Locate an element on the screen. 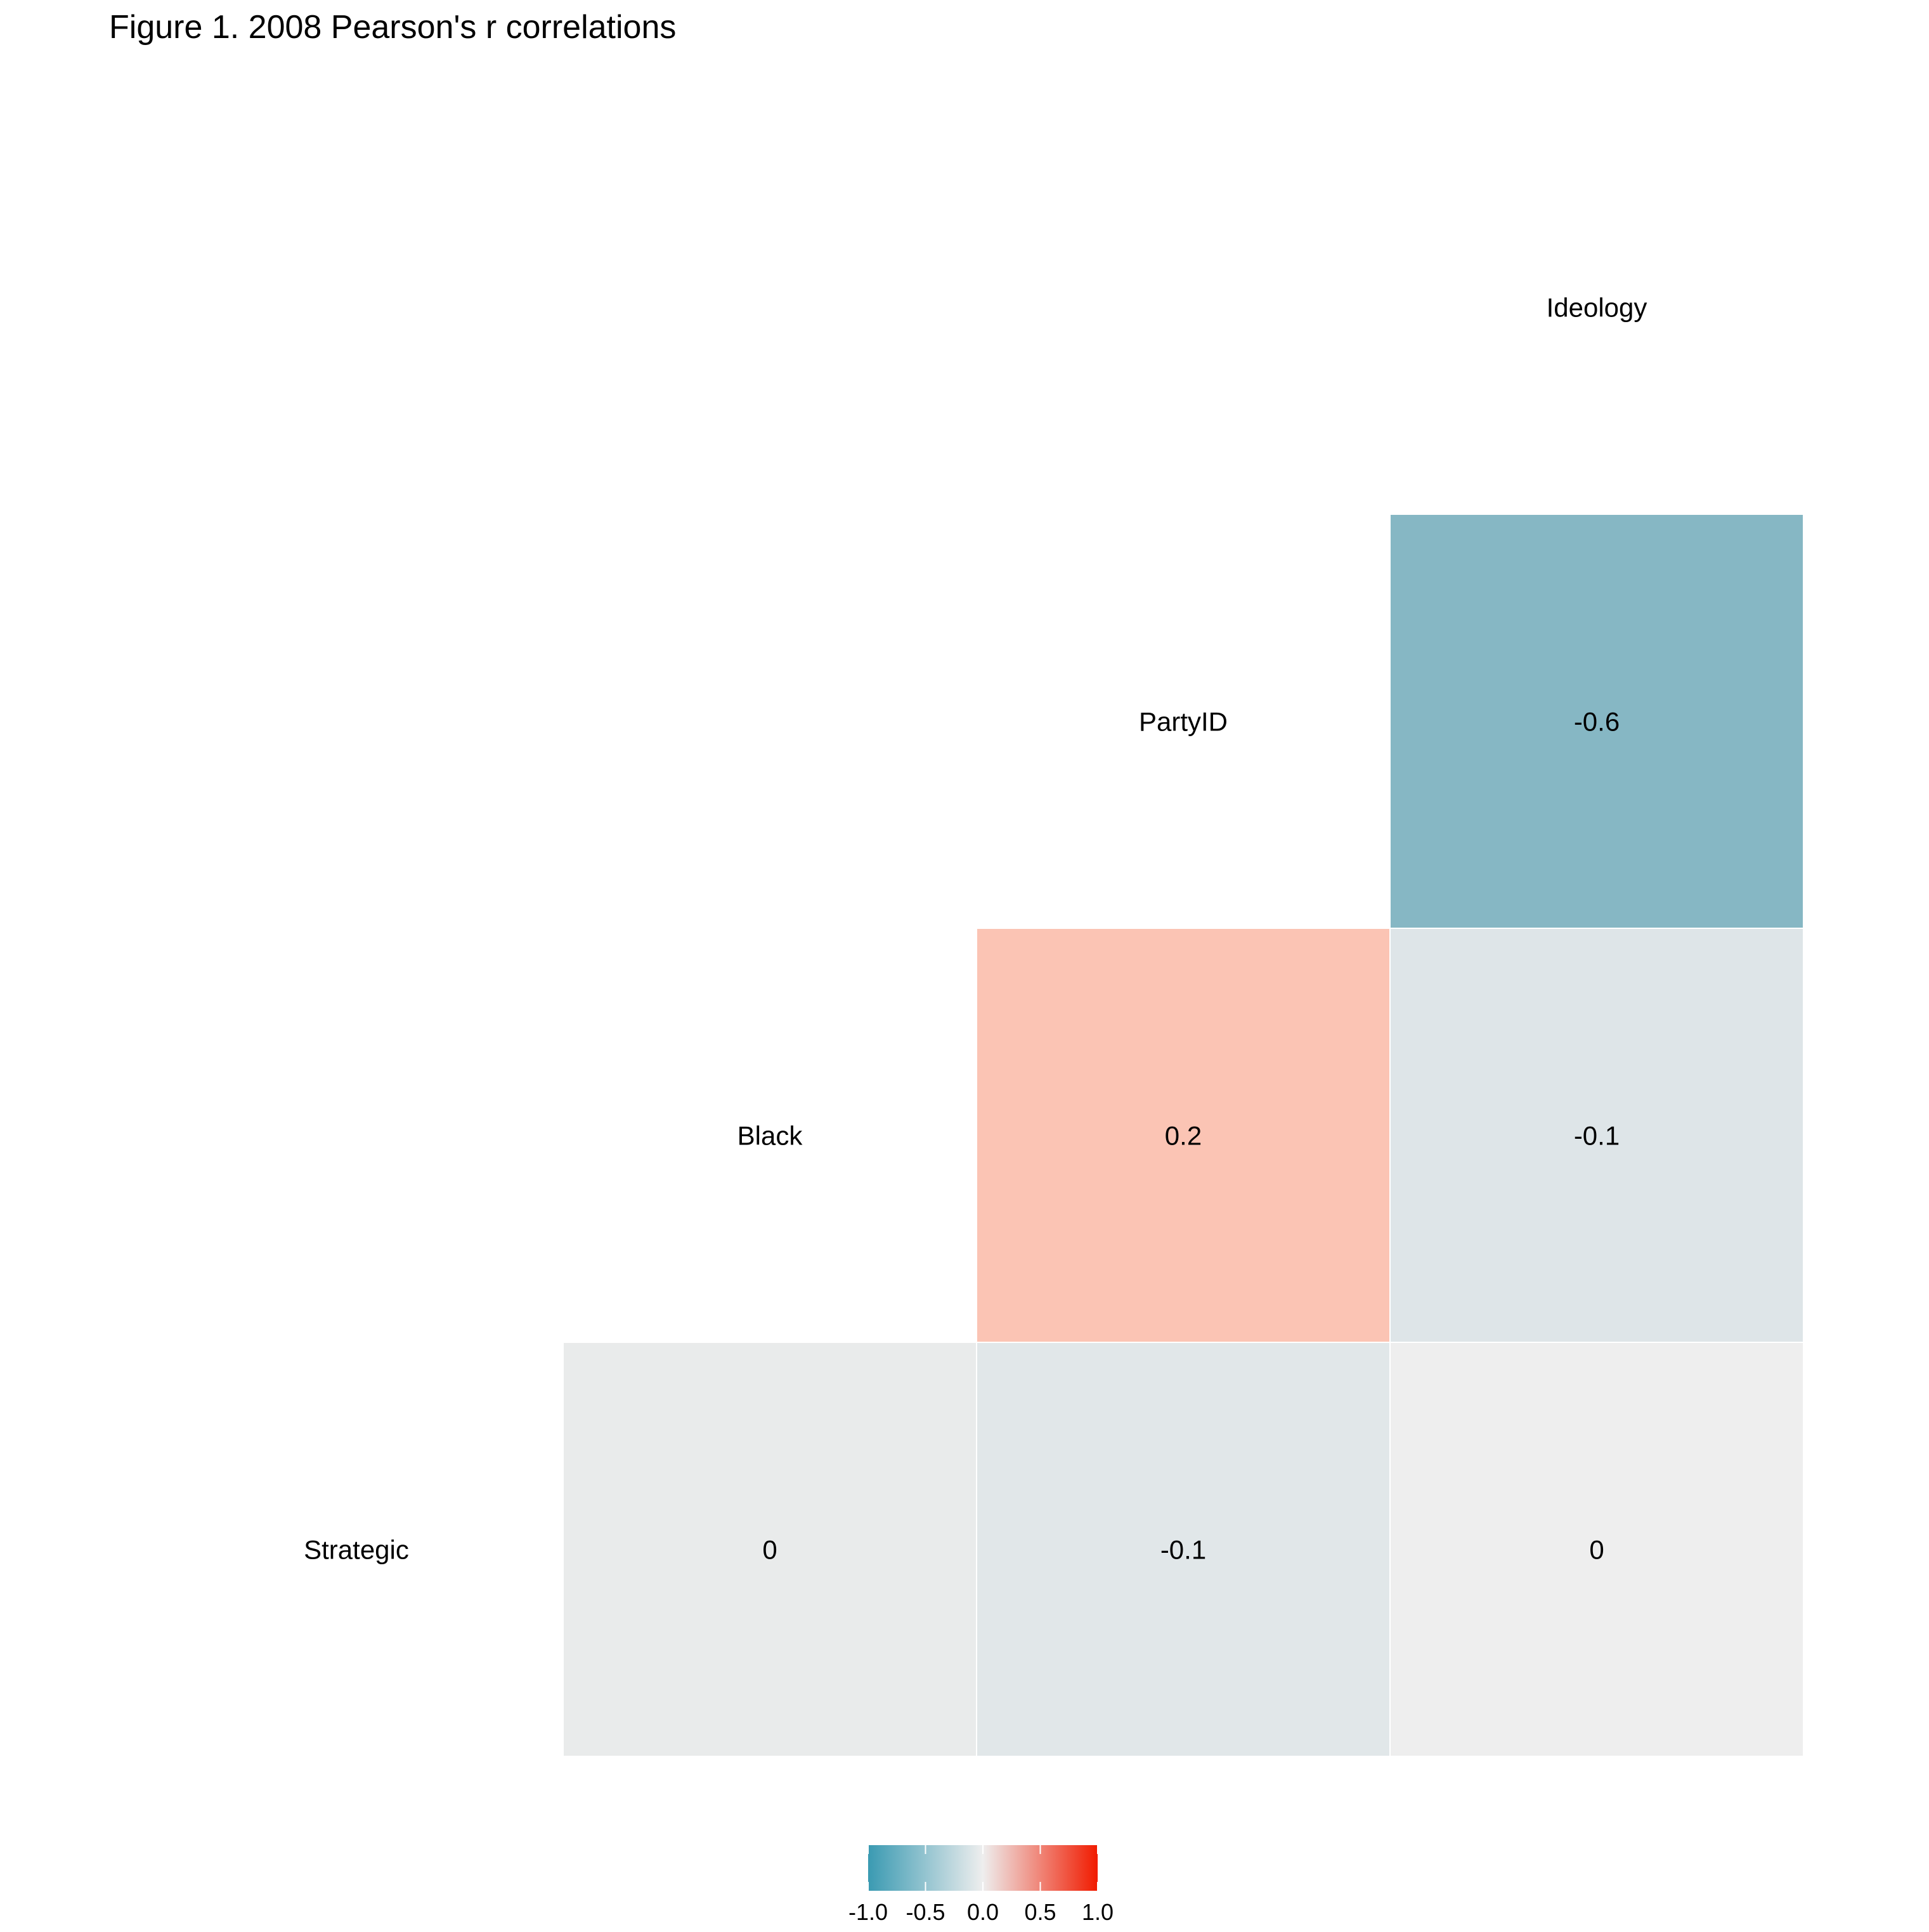 This screenshot has height=1932, width=1929. legend-tick-label: 0.5 is located at coordinates (1040, 1912).